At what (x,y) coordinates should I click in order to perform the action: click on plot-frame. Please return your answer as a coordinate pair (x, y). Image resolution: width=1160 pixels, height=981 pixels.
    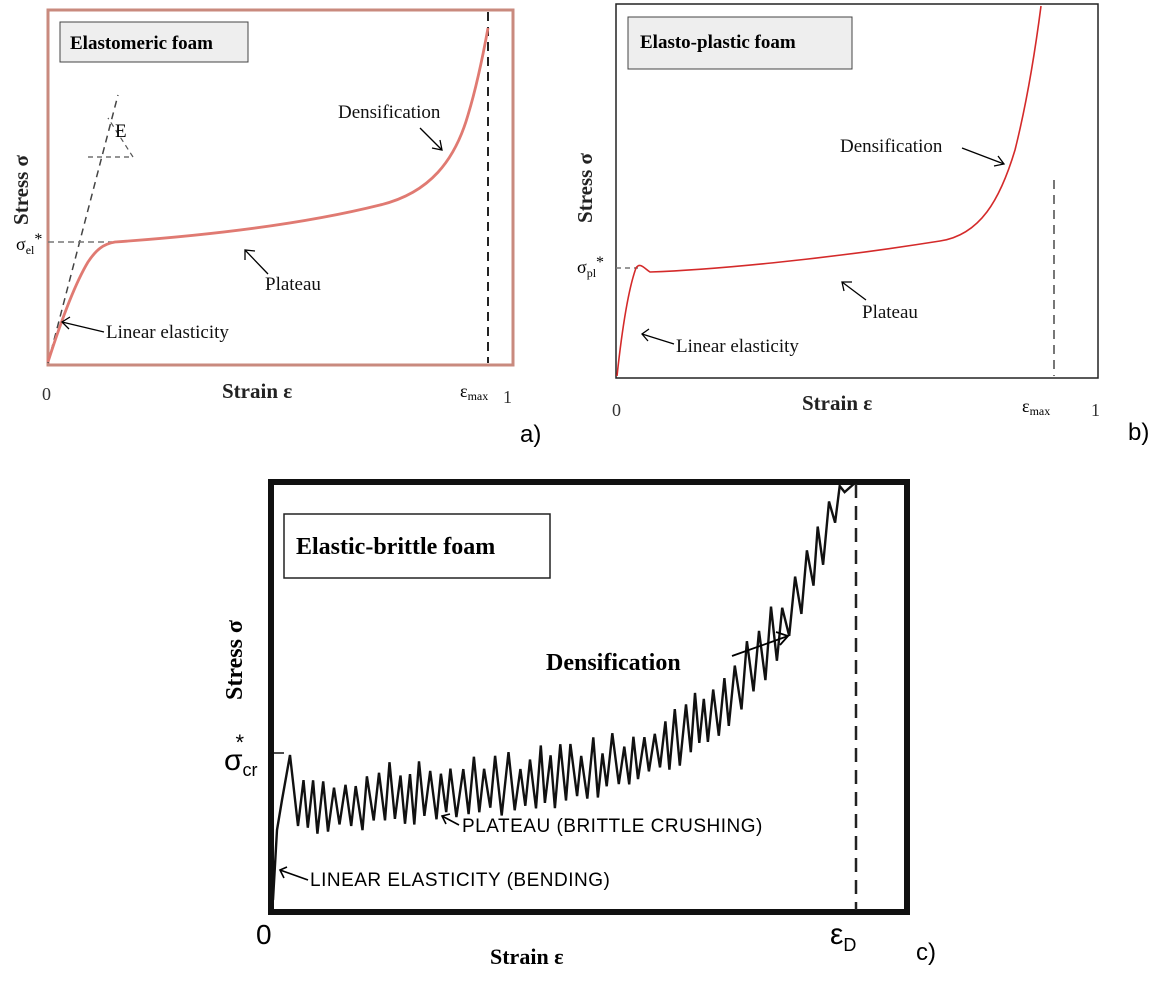
    Looking at the image, I should click on (280, 187).